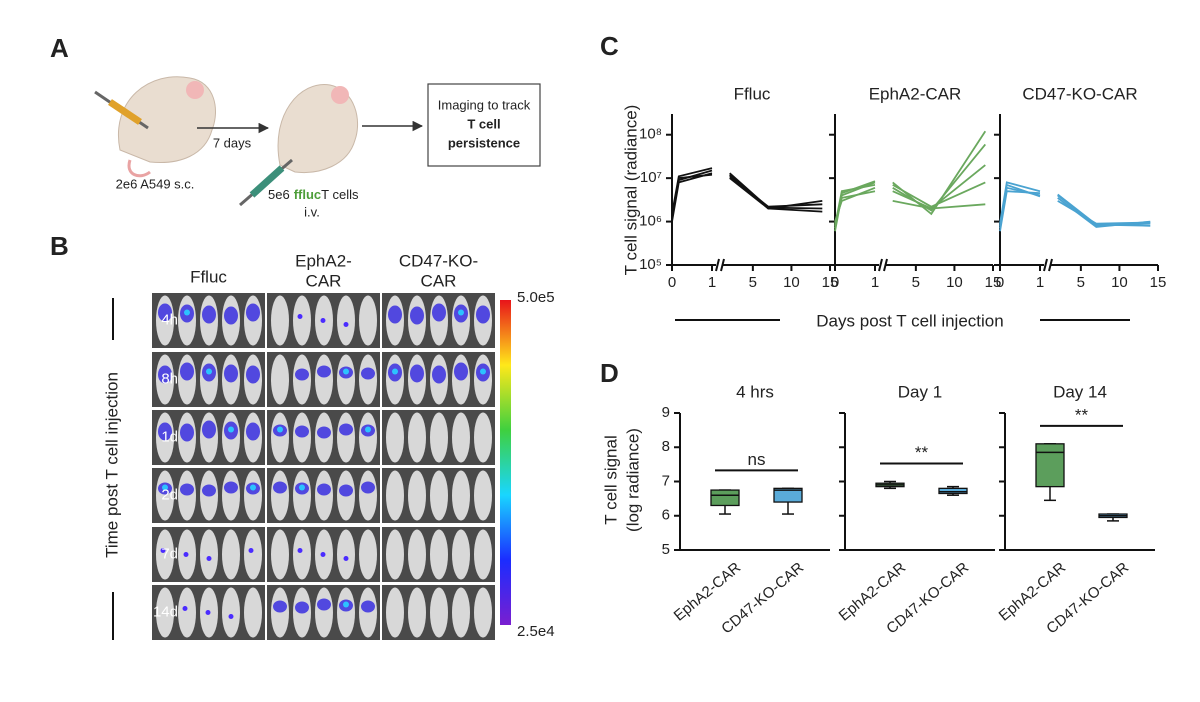 This screenshot has width=1200, height=702. Describe the element at coordinates (630, 190) in the screenshot. I see `axis-title: T cell signal (radiance)` at that location.